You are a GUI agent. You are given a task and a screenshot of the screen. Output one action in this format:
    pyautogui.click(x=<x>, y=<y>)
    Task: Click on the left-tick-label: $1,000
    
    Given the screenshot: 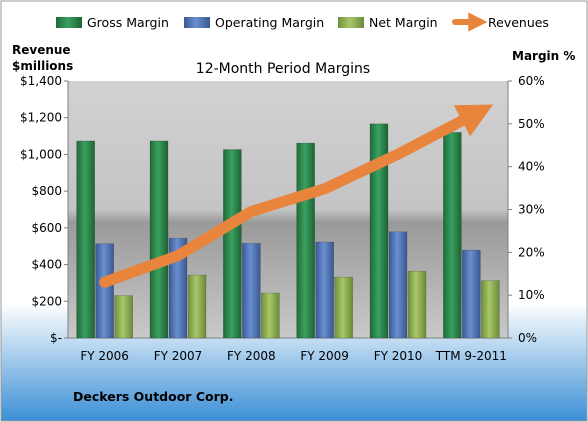 What is the action you would take?
    pyautogui.click(x=41, y=154)
    